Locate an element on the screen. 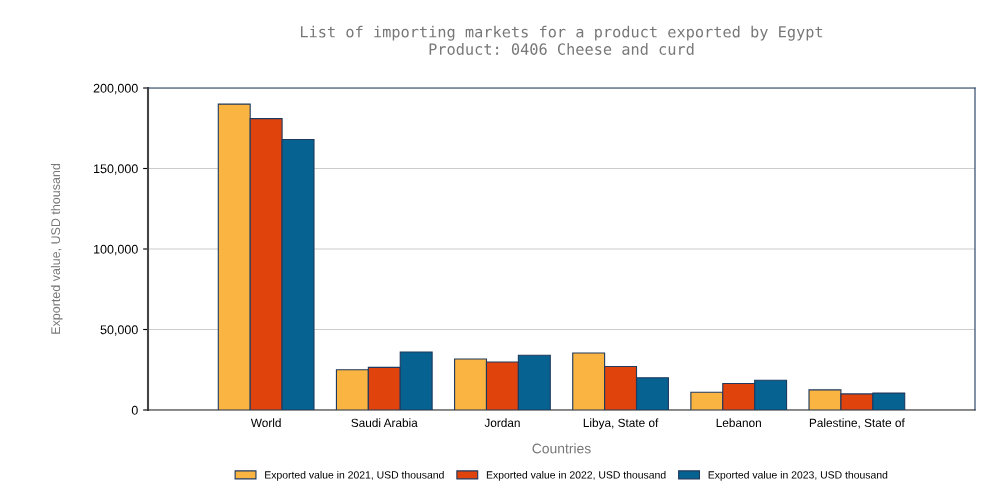 The height and width of the screenshot is (498, 1003). y-tick-label: 100,000 is located at coordinates (116, 250).